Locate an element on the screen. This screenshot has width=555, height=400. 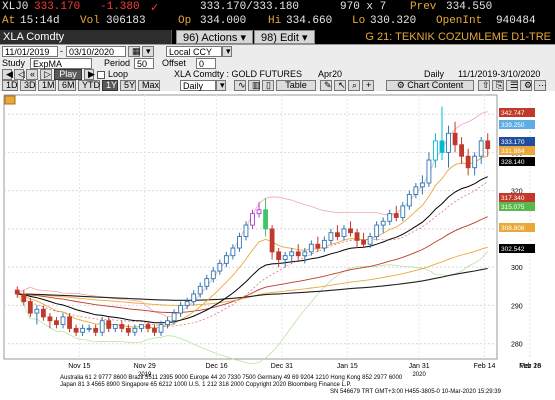
bar-chart-icon: ▥ is located at coordinates (254, 85).